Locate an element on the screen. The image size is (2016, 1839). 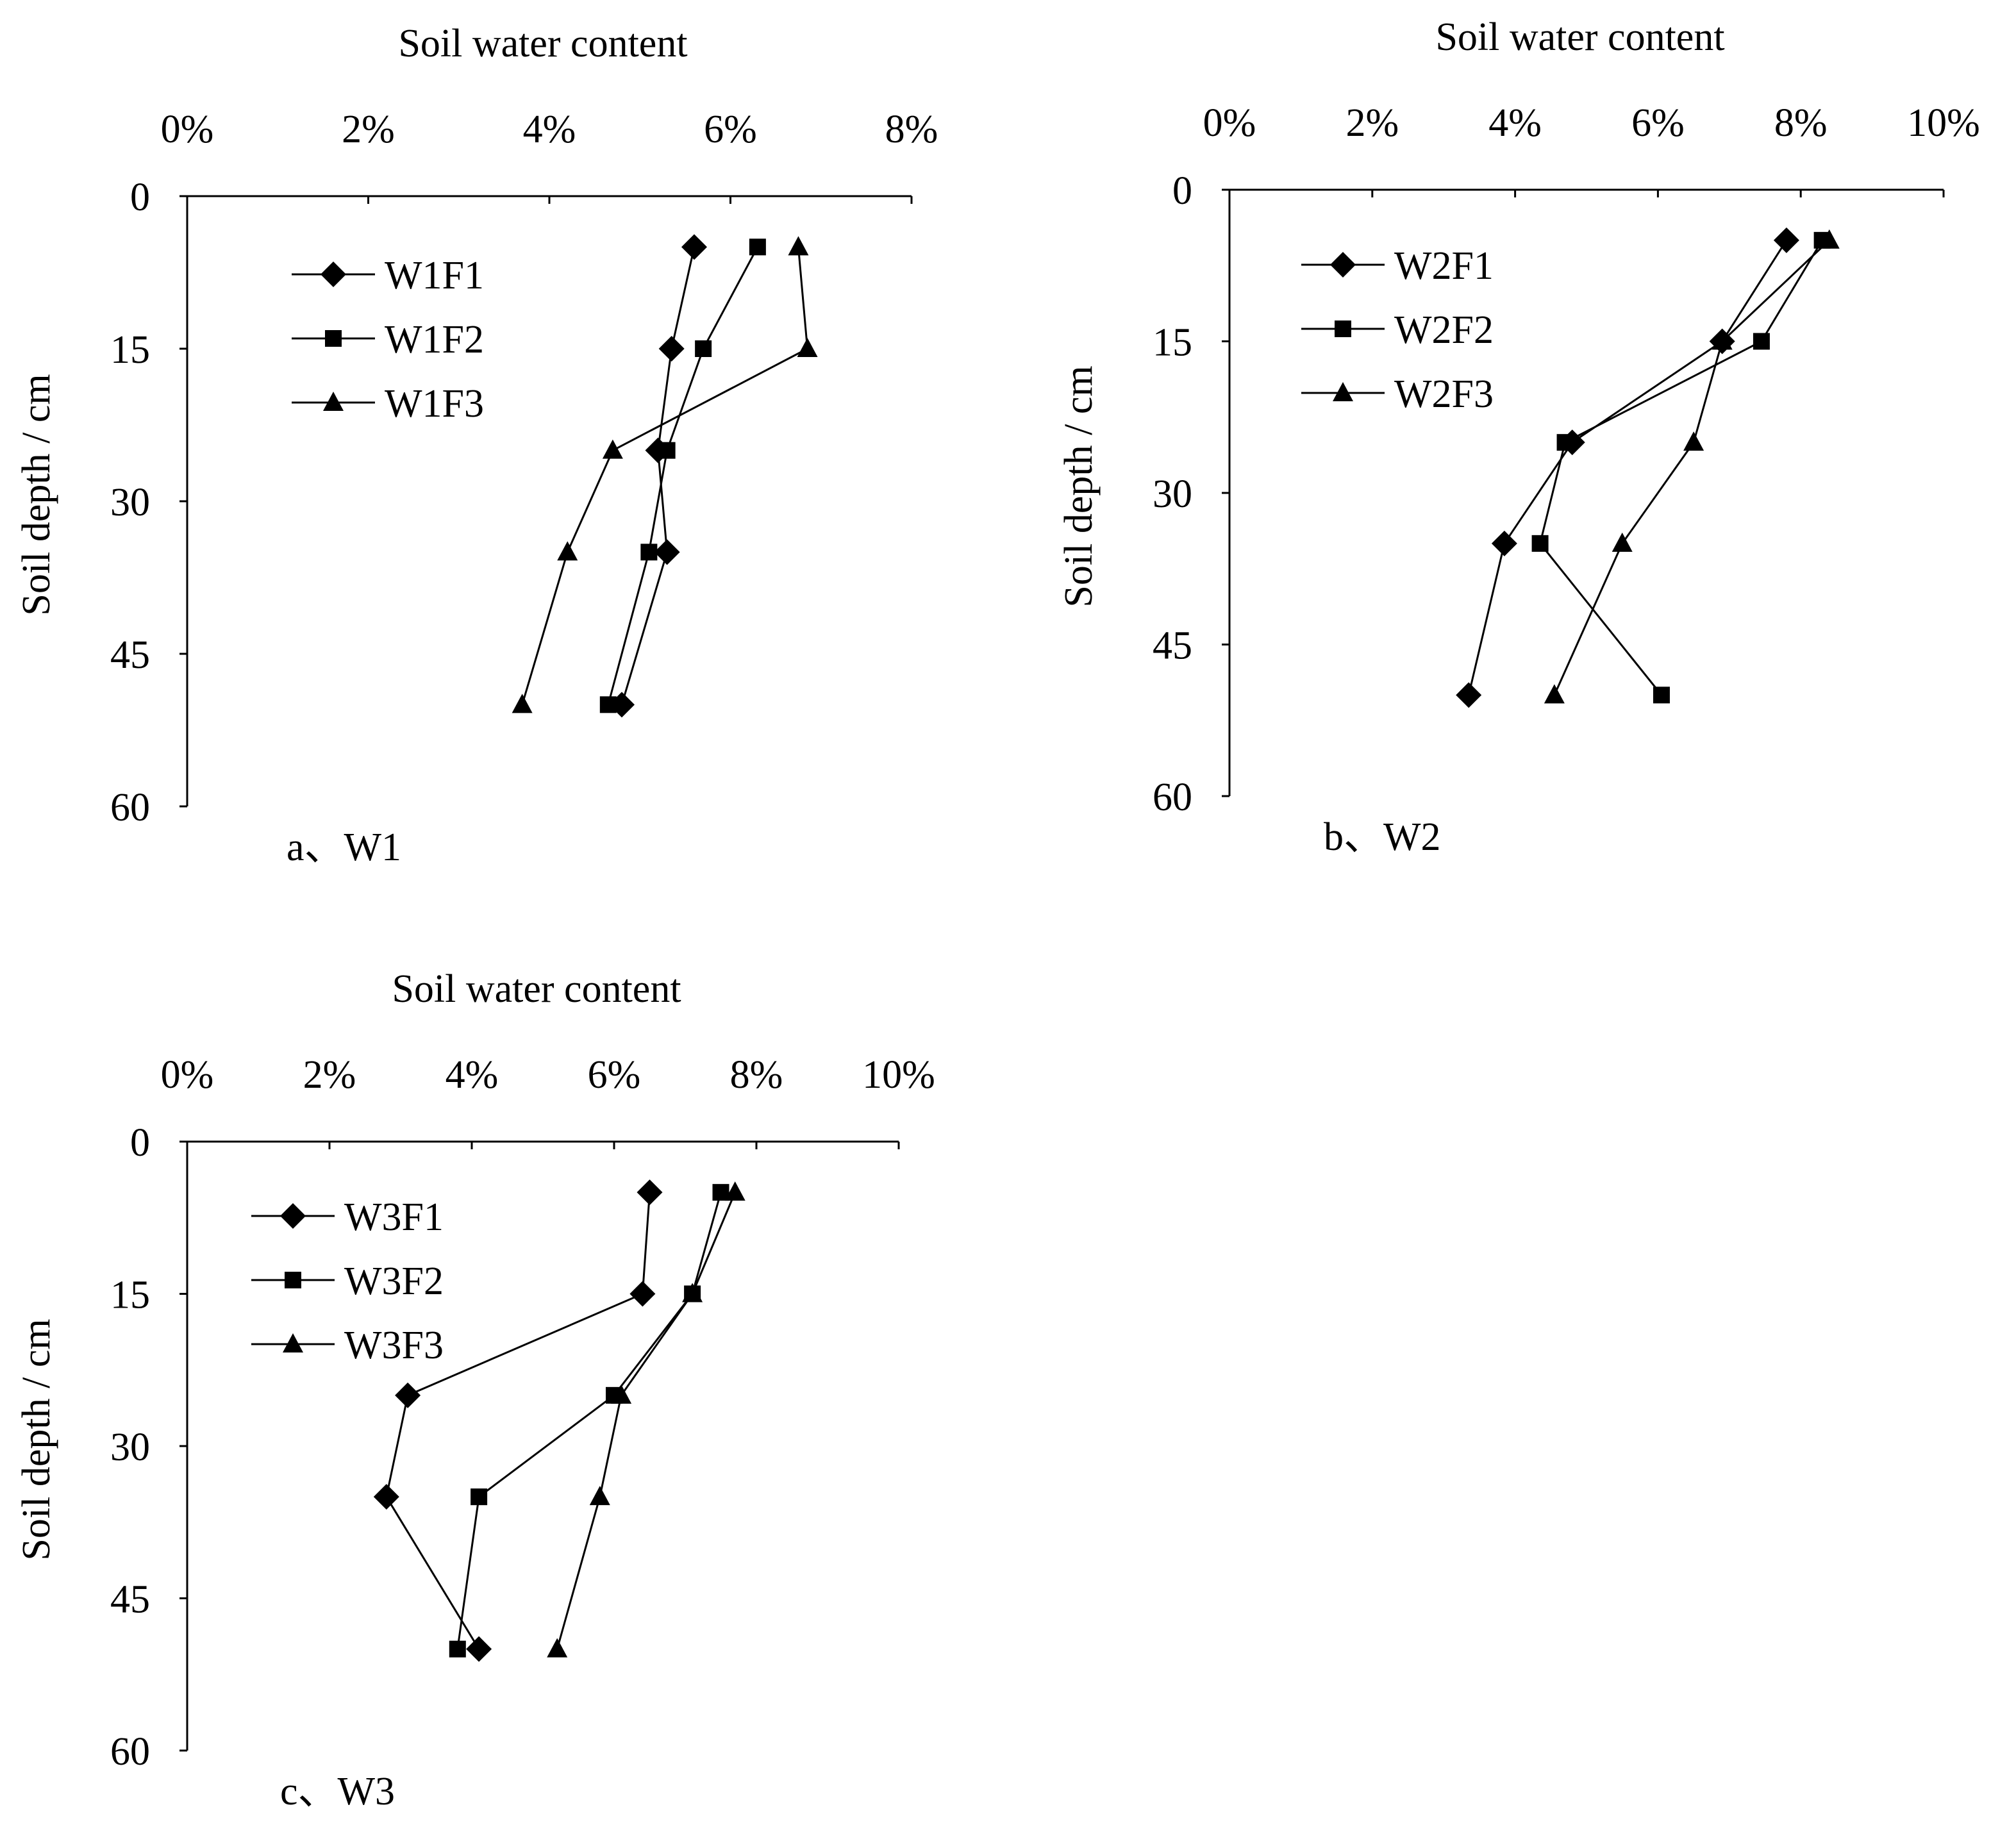
series-line-w2f1 is located at coordinates (1627, 467).